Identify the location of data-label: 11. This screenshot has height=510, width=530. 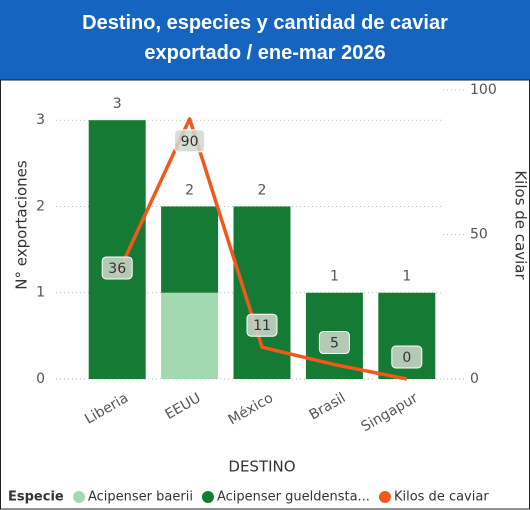
(262, 326).